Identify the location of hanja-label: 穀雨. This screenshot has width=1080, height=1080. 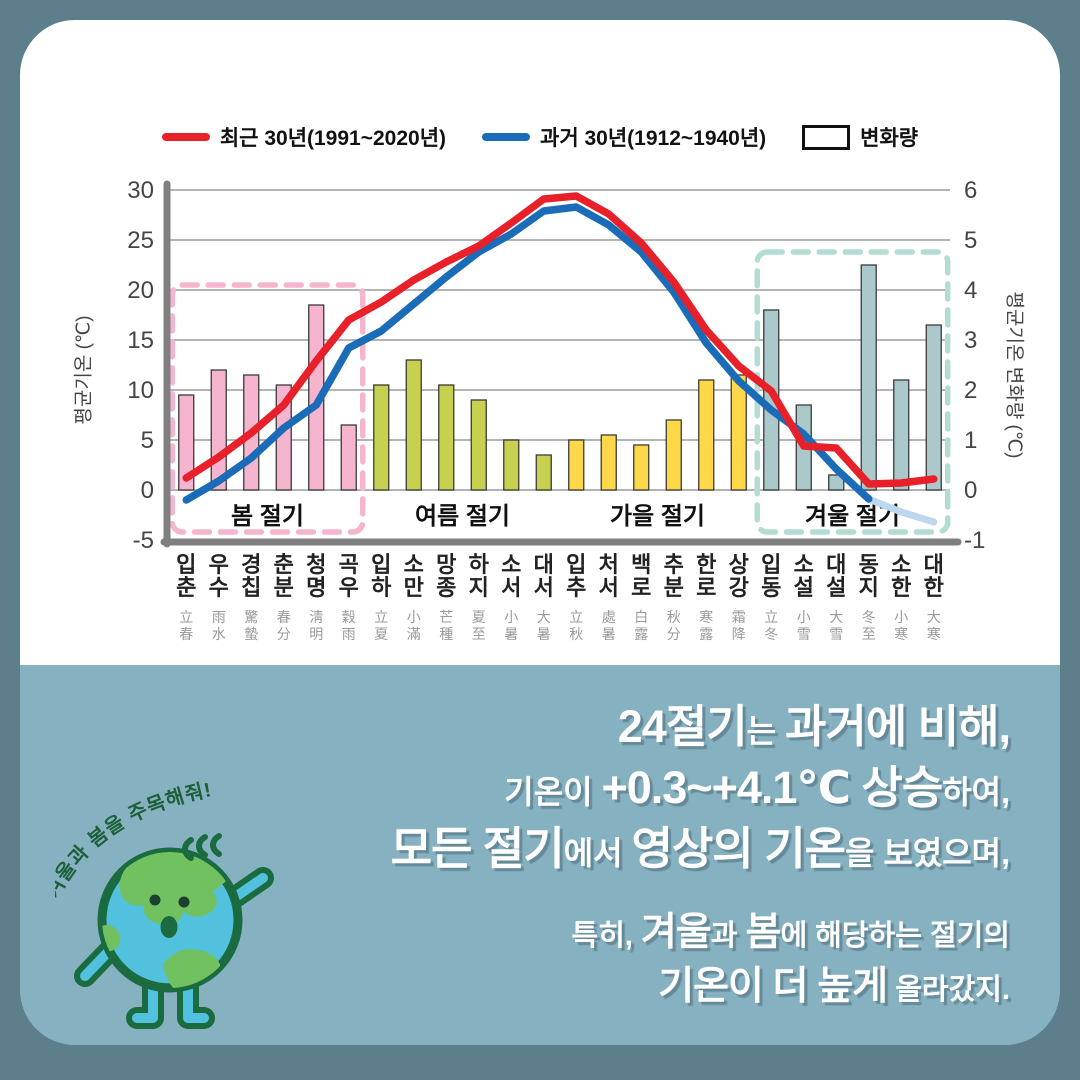
(349, 625).